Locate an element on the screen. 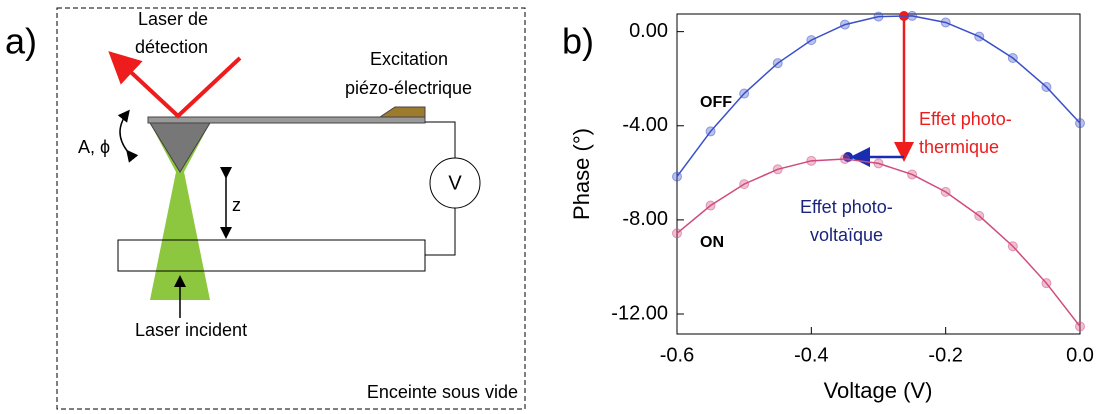 This screenshot has height=414, width=1104. y-tick-label: 0.00 is located at coordinates (648, 31).